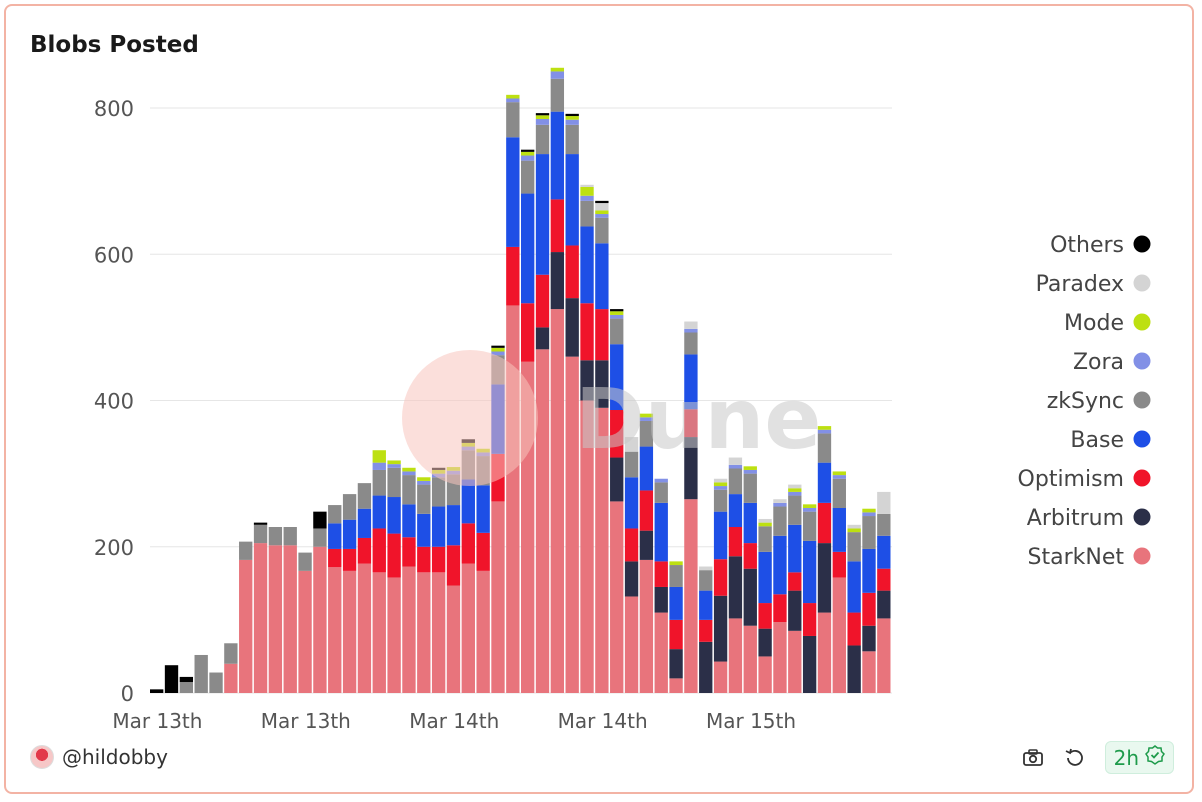 This screenshot has width=1202, height=802. Describe the element at coordinates (603, 721) in the screenshot. I see `x-tick-label: Mar 14th` at that location.